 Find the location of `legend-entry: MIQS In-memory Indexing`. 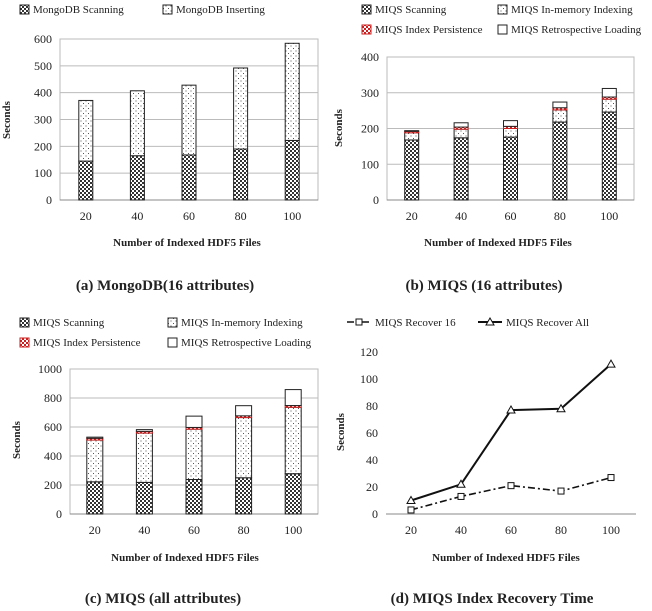

legend-entry: MIQS In-memory Indexing is located at coordinates (242, 323).